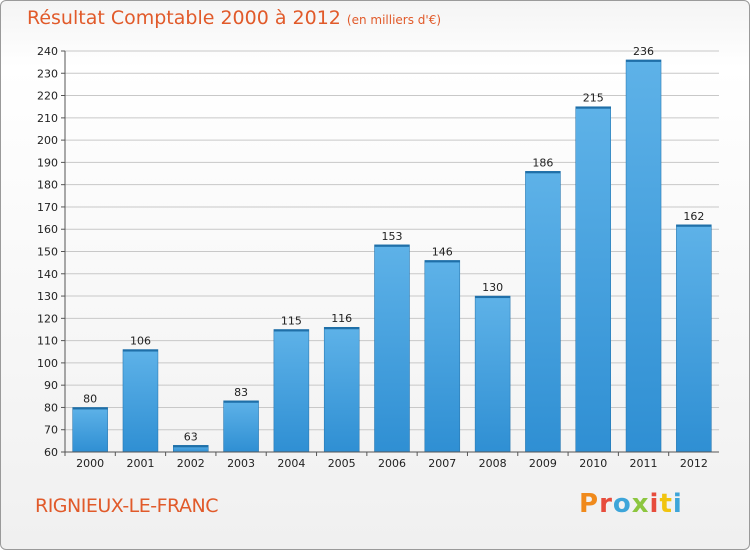  I want to click on chart-title-text: Résultat Comptable 2000 à 2012, so click(184, 18).